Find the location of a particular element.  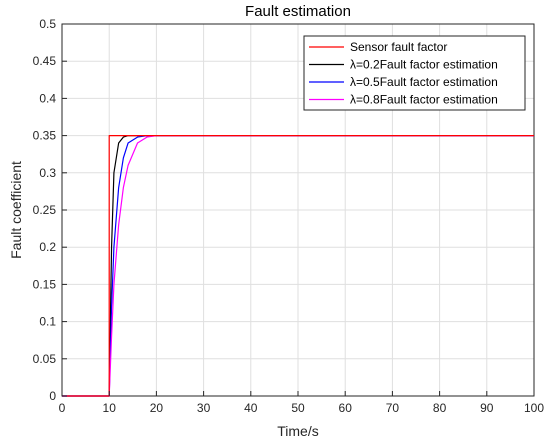

y-tick-label: 0.1 is located at coordinates (47, 322).